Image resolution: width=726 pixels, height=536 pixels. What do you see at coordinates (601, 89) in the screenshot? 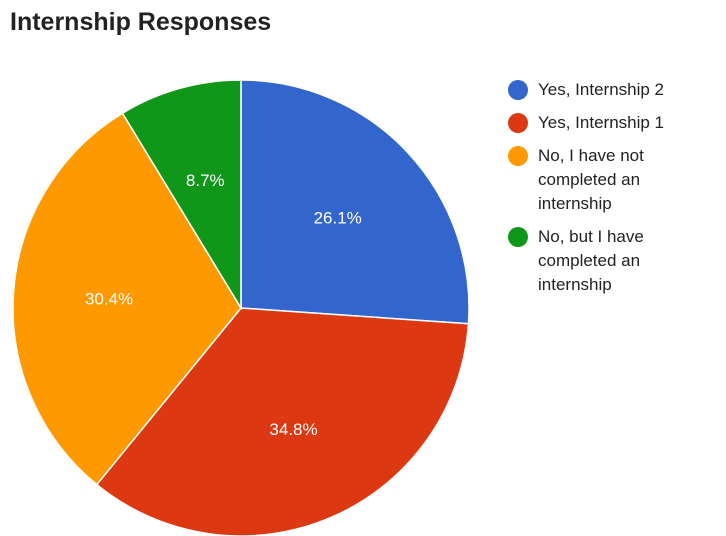
I see `legend-label: Yes, Internship 2` at bounding box center [601, 89].